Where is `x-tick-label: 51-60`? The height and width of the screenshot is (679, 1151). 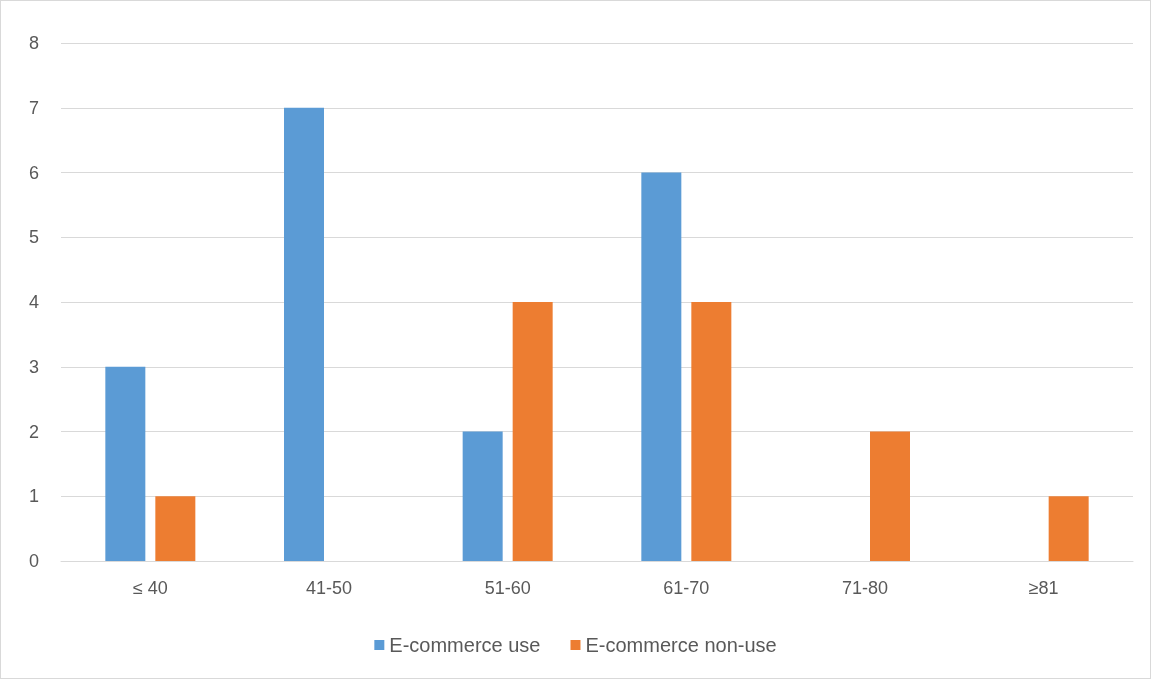 x-tick-label: 51-60 is located at coordinates (507, 588).